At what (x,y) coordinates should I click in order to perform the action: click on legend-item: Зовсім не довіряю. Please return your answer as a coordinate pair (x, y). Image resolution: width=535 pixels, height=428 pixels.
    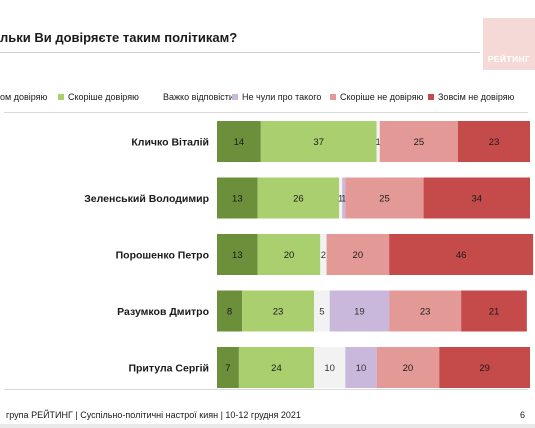
    Looking at the image, I should click on (471, 97).